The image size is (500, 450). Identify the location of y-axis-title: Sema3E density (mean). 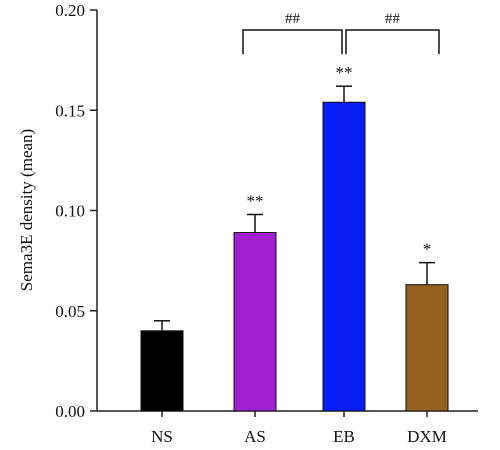
(26, 210).